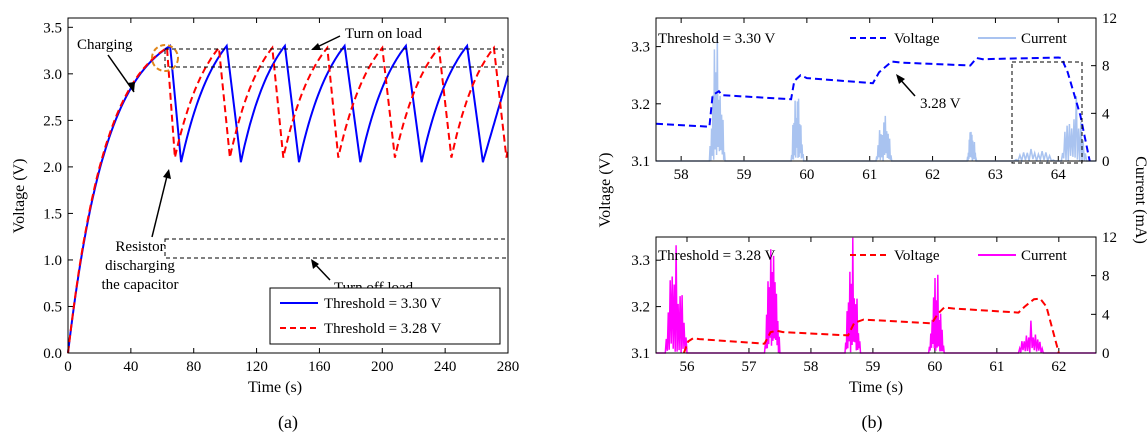 This screenshot has height=436, width=1148. I want to click on x-tick-label: 280, so click(508, 367).